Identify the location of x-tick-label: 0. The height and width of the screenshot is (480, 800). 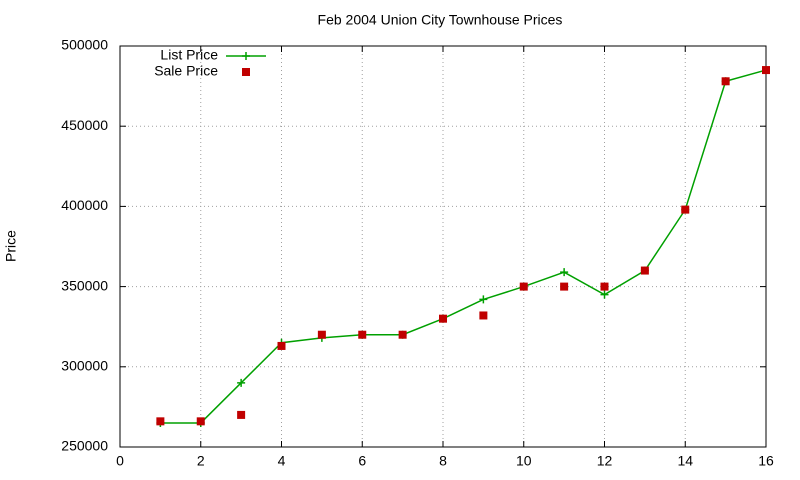
(120, 461).